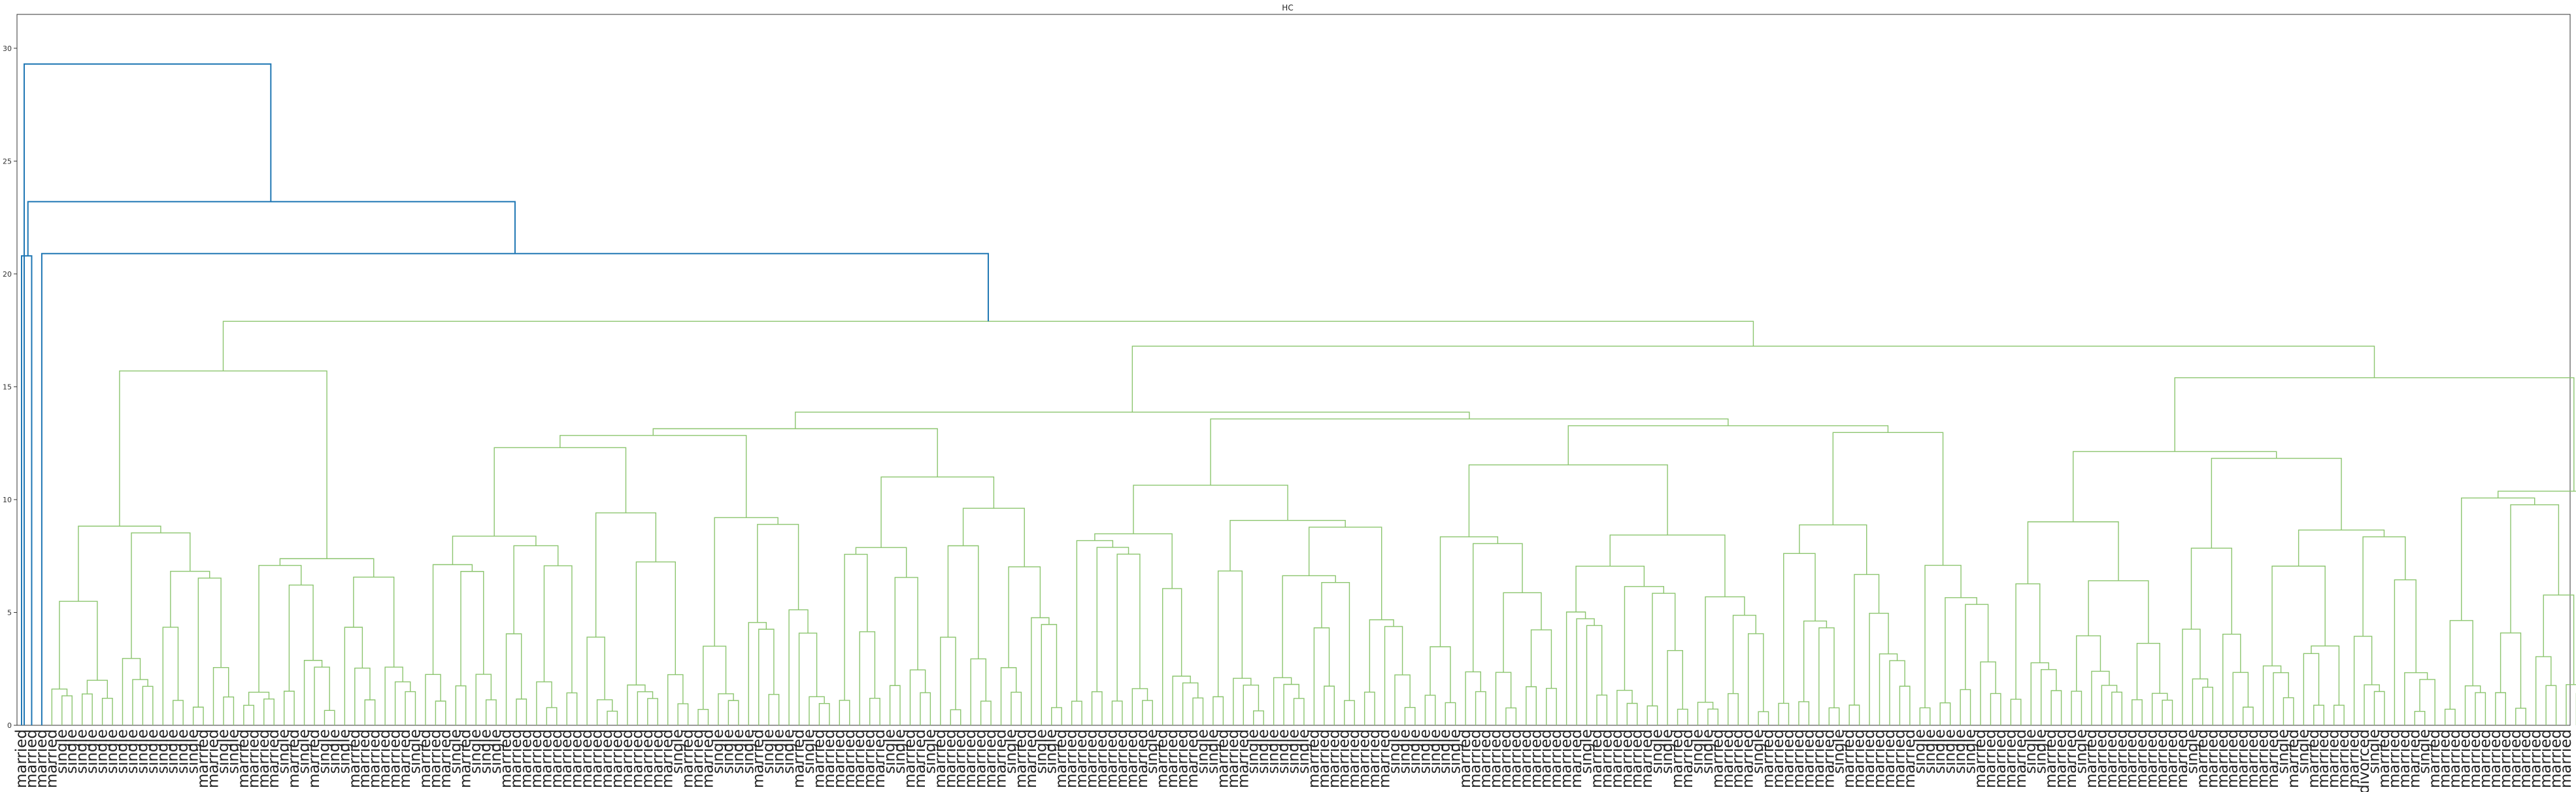 The width and height of the screenshot is (2576, 792). I want to click on y-tick-label: 0, so click(9, 725).